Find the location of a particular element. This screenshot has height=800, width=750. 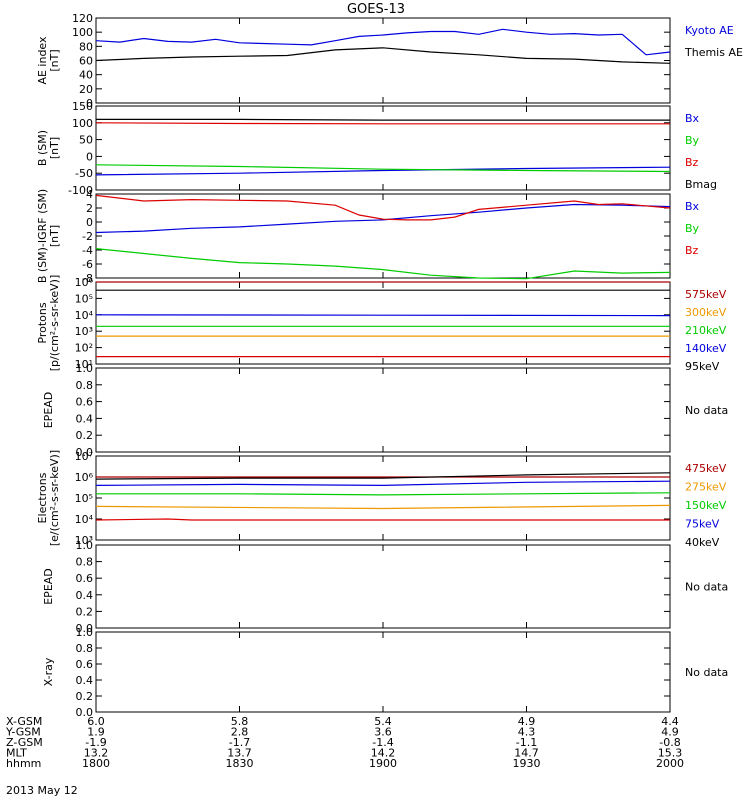

y-axis-label: [e/(cm²-s-sr-keV)] is located at coordinates (54, 498).